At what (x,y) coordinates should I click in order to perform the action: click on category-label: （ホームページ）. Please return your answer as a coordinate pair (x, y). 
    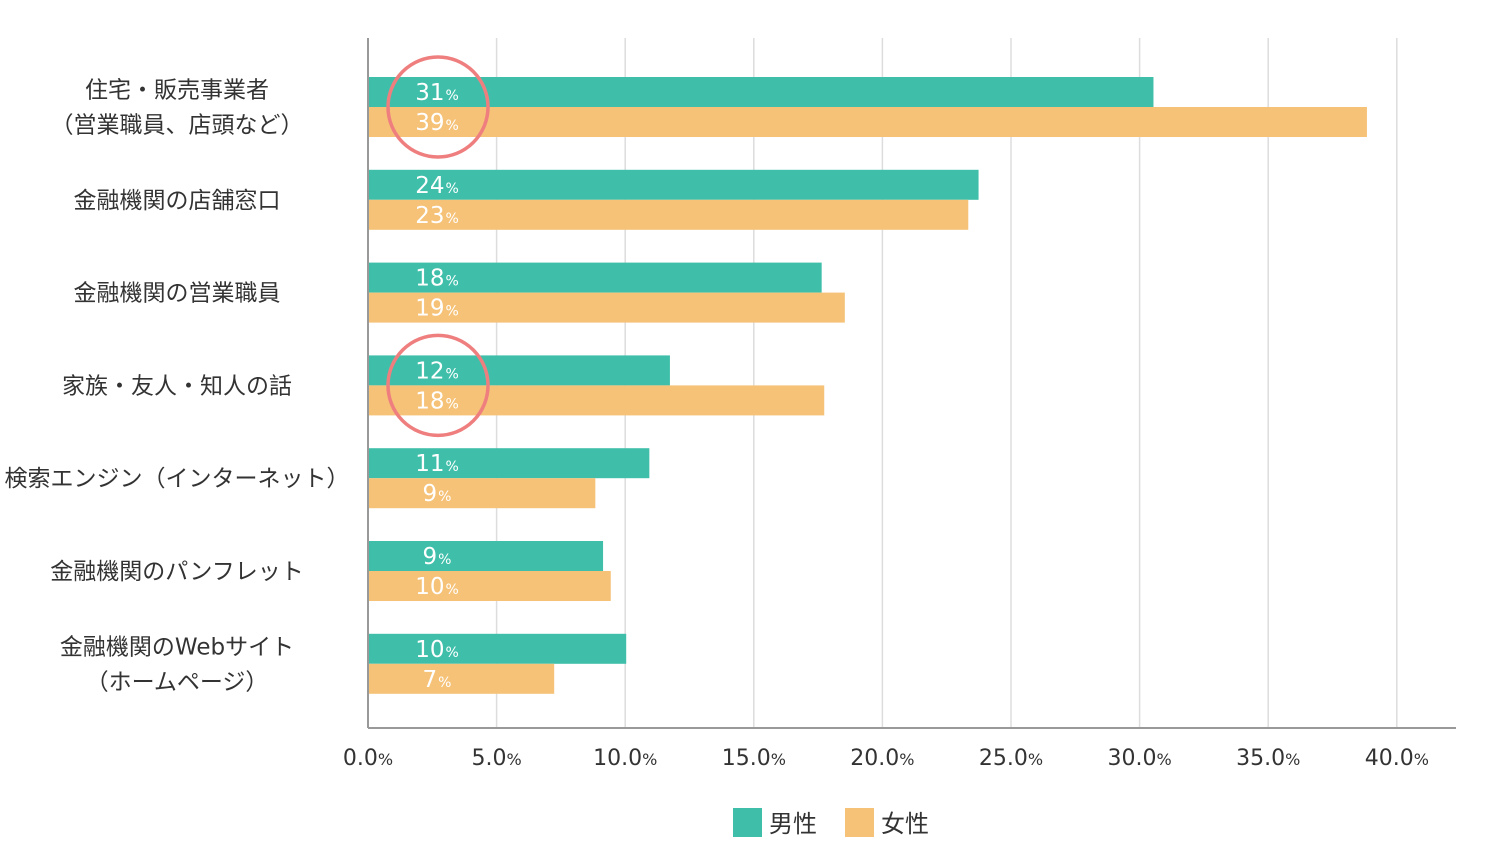
    Looking at the image, I should click on (177, 682).